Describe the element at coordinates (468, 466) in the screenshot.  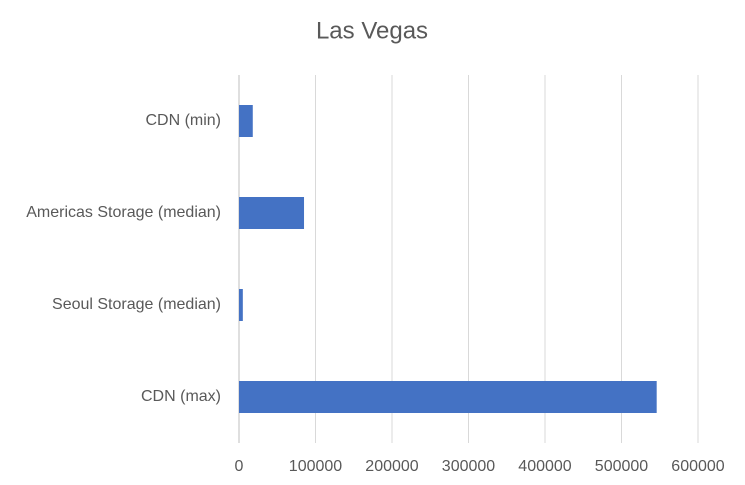
I see `x-tick-label: 300000` at that location.